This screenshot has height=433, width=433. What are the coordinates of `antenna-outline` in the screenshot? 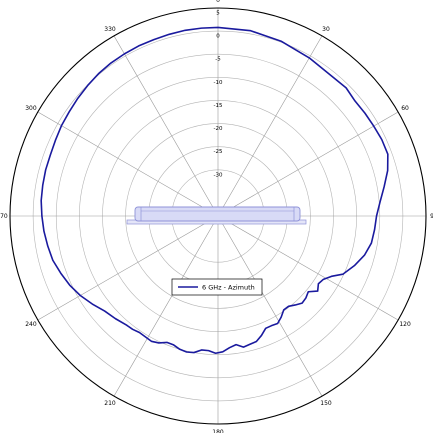 It's located at (216, 215).